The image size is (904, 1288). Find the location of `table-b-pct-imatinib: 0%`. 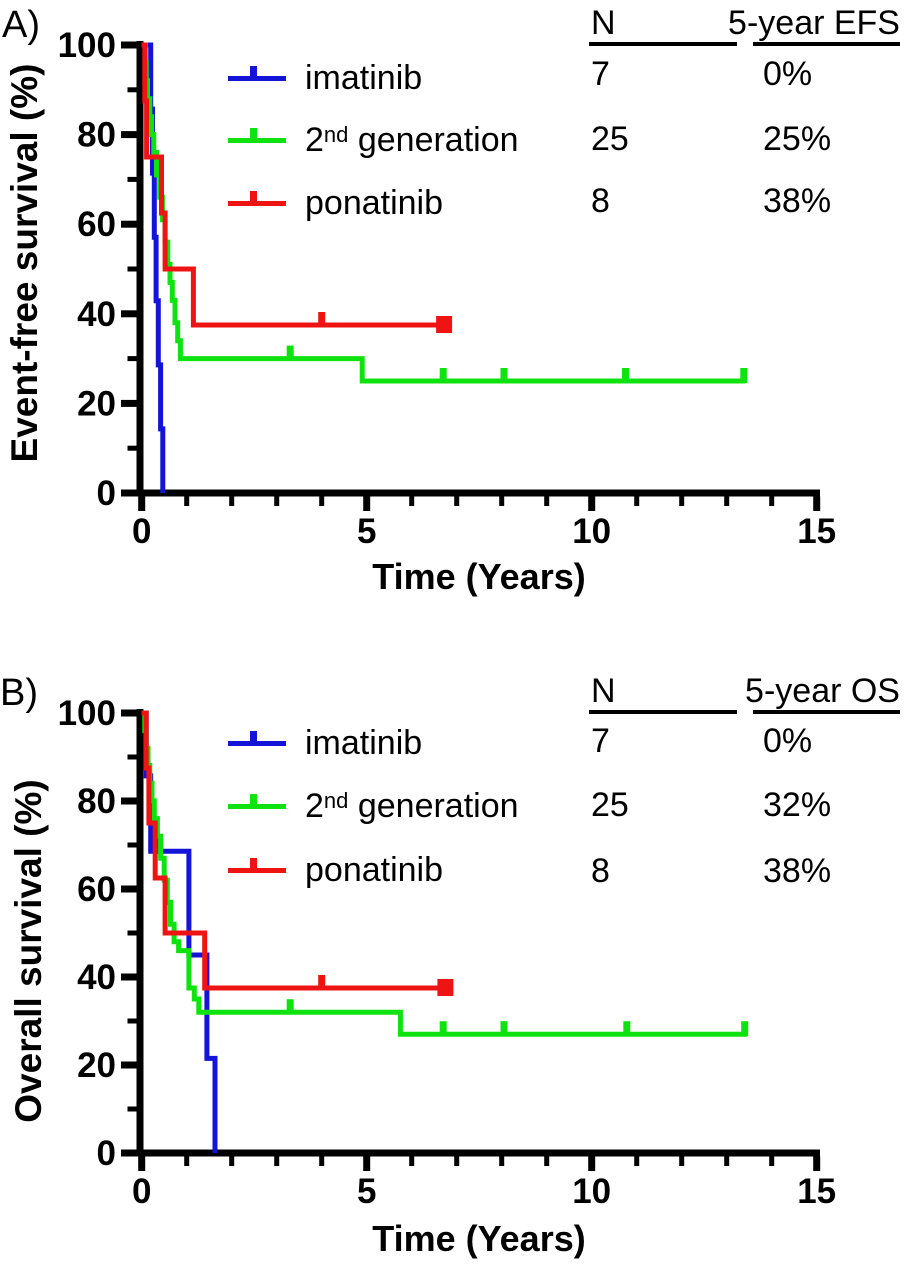

table-b-pct-imatinib: 0% is located at coordinates (788, 741).